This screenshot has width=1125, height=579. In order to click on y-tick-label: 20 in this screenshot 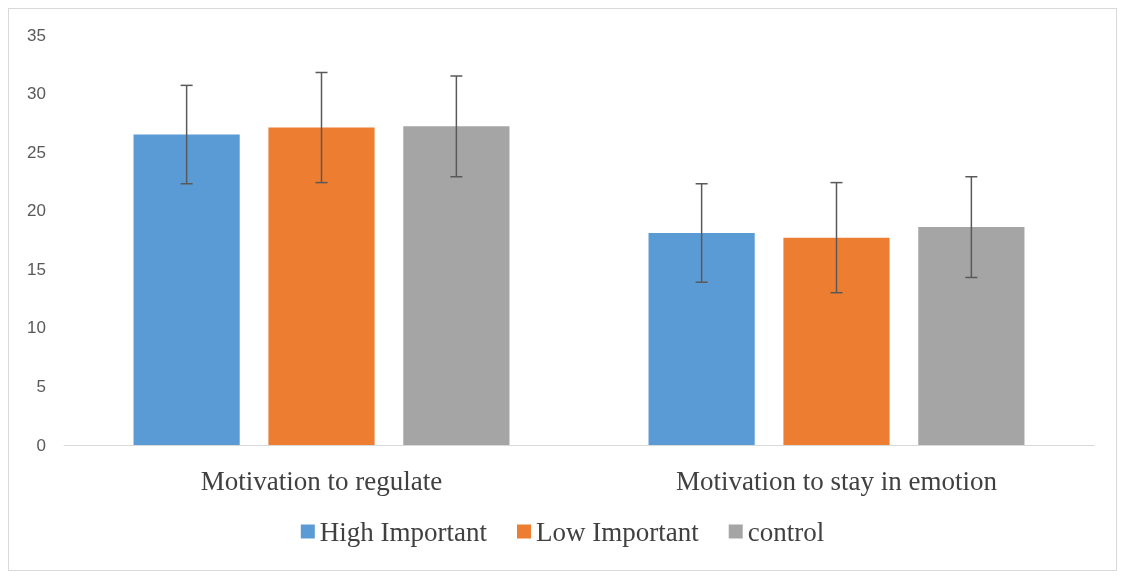, I will do `click(36, 211)`.